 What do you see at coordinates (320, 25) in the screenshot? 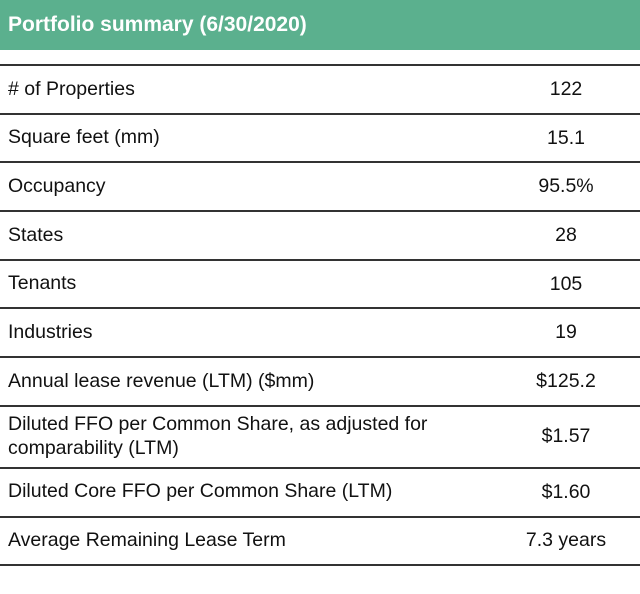
I see `portfolio-summary-header: Portfolio summary (6/30/2020)` at bounding box center [320, 25].